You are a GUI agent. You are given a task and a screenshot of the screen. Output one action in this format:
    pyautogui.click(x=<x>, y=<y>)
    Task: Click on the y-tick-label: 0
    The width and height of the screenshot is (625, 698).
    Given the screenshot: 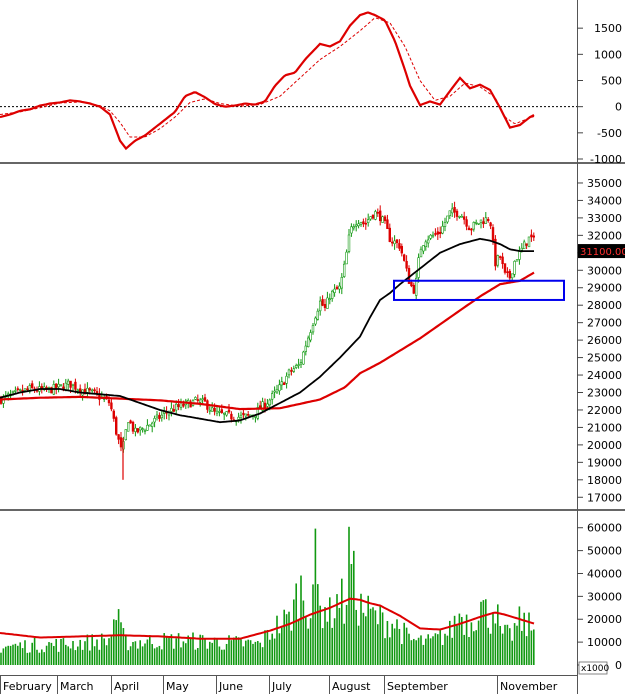 What is the action you would take?
    pyautogui.click(x=618, y=665)
    